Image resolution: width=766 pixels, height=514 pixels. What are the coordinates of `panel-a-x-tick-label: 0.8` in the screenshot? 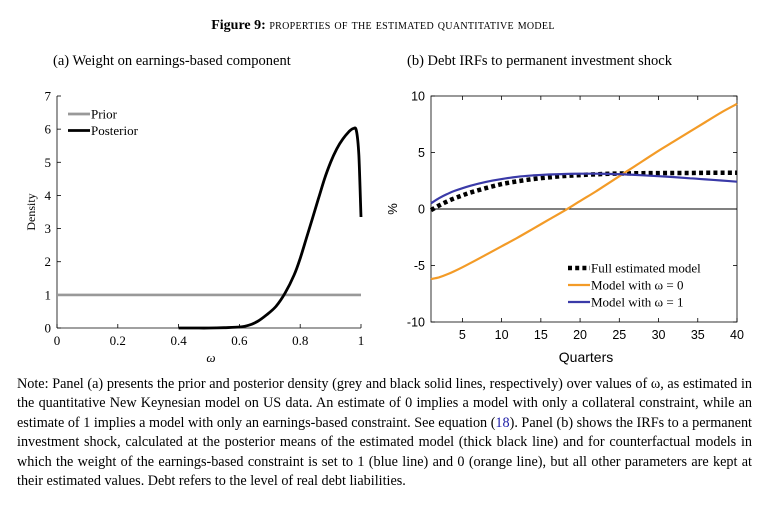 It's located at (300, 340).